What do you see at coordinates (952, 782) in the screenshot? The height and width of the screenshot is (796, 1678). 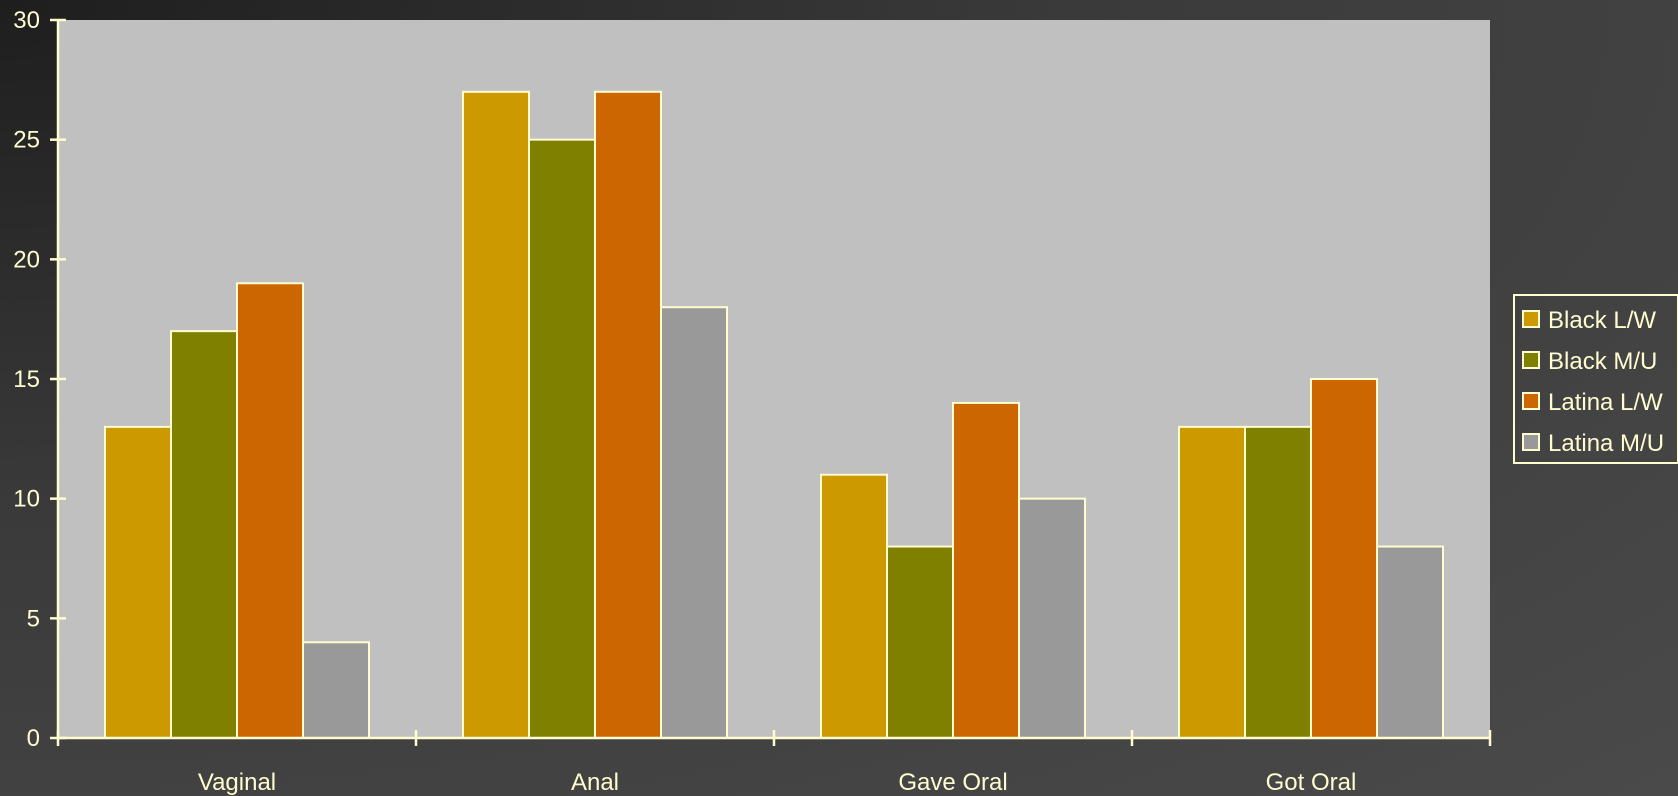 I see `x-tick-label: Gave Oral` at bounding box center [952, 782].